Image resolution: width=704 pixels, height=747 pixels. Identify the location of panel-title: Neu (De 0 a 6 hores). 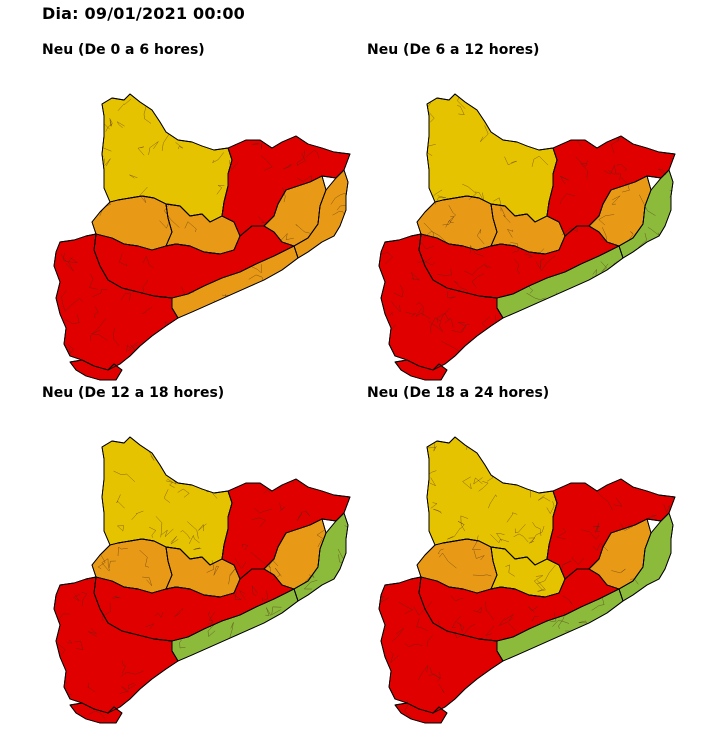
(123, 50).